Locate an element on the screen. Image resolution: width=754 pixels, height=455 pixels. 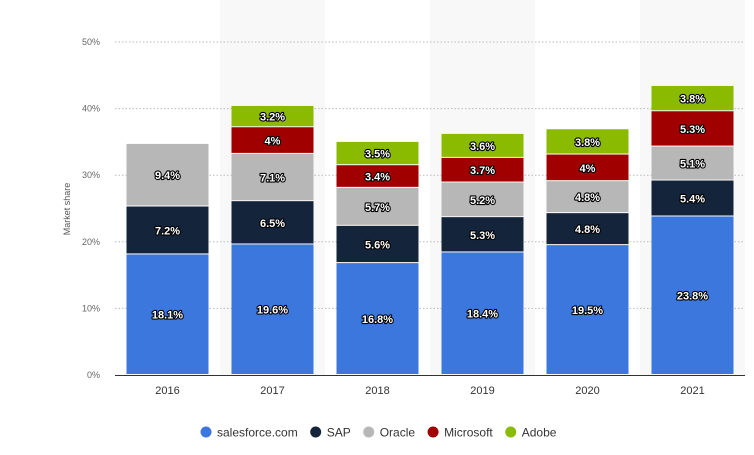
x-tick-label: 2021 is located at coordinates (692, 391).